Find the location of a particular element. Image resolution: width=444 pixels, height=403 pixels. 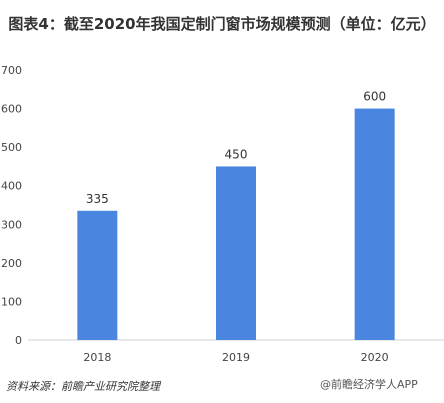

bar-value-label: 335 is located at coordinates (97, 199).